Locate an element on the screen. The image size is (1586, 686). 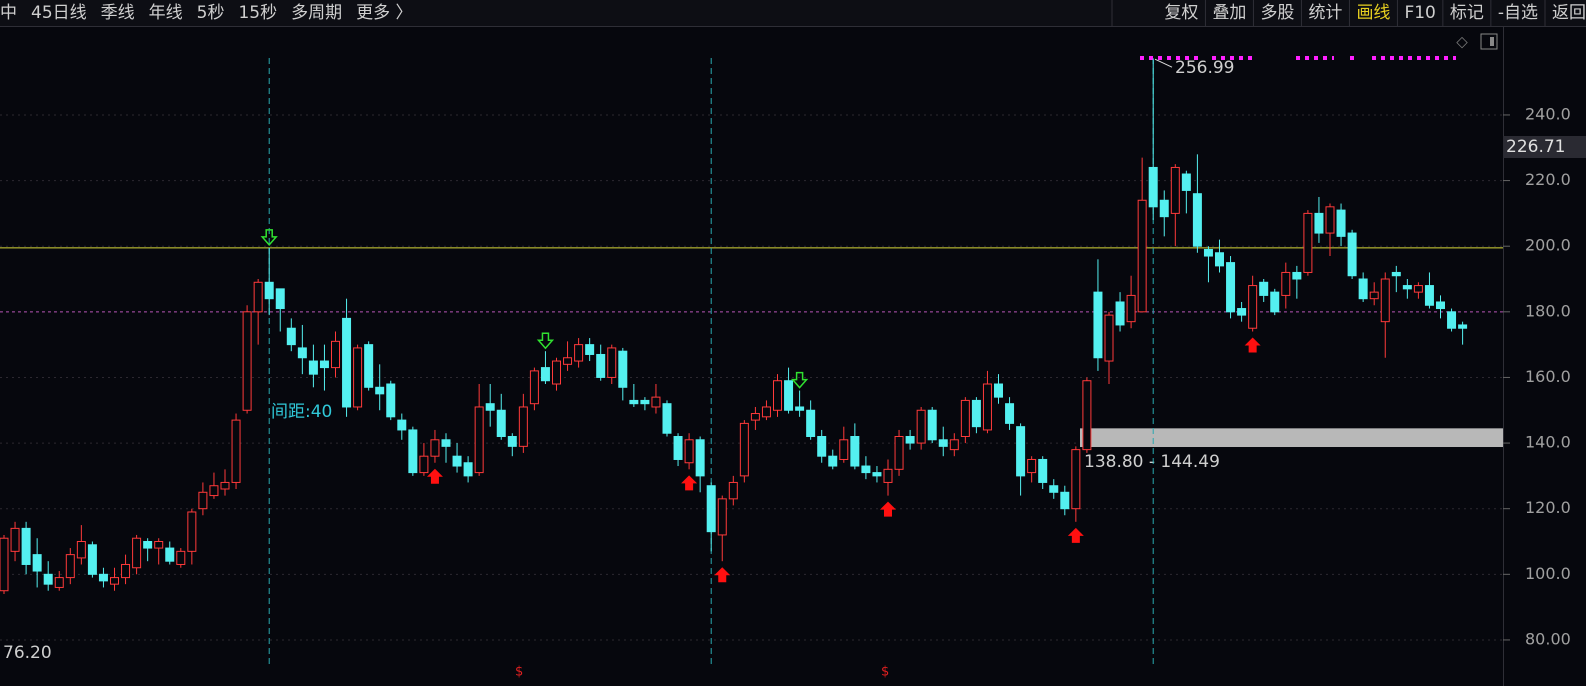
toolbar-button: 返回 is located at coordinates (1569, 13).